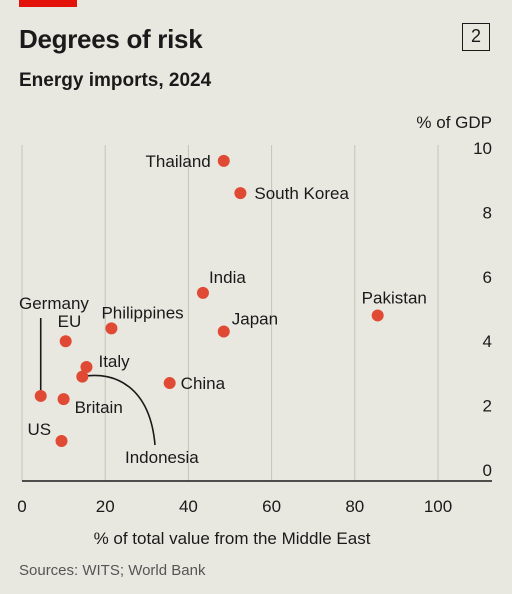  I want to click on y-tick-label: 4, so click(487, 341).